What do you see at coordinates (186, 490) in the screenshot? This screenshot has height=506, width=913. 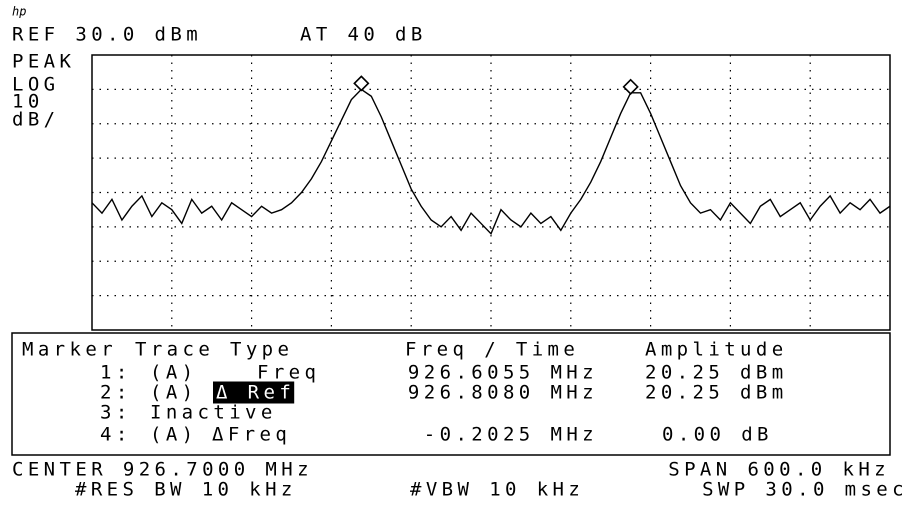 I see `resolution-bandwidth: #RES BW 10 kHz` at bounding box center [186, 490].